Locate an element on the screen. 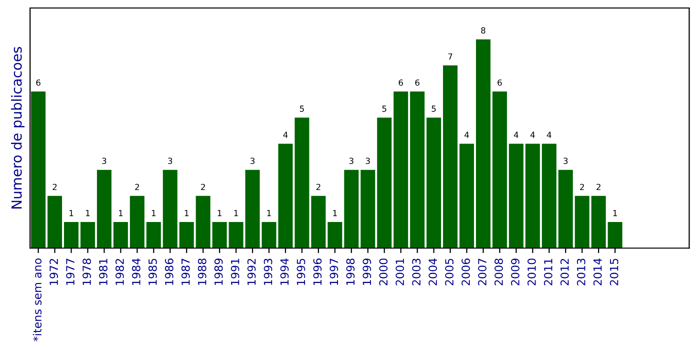  x-tick-label: 1994 is located at coordinates (284, 271).